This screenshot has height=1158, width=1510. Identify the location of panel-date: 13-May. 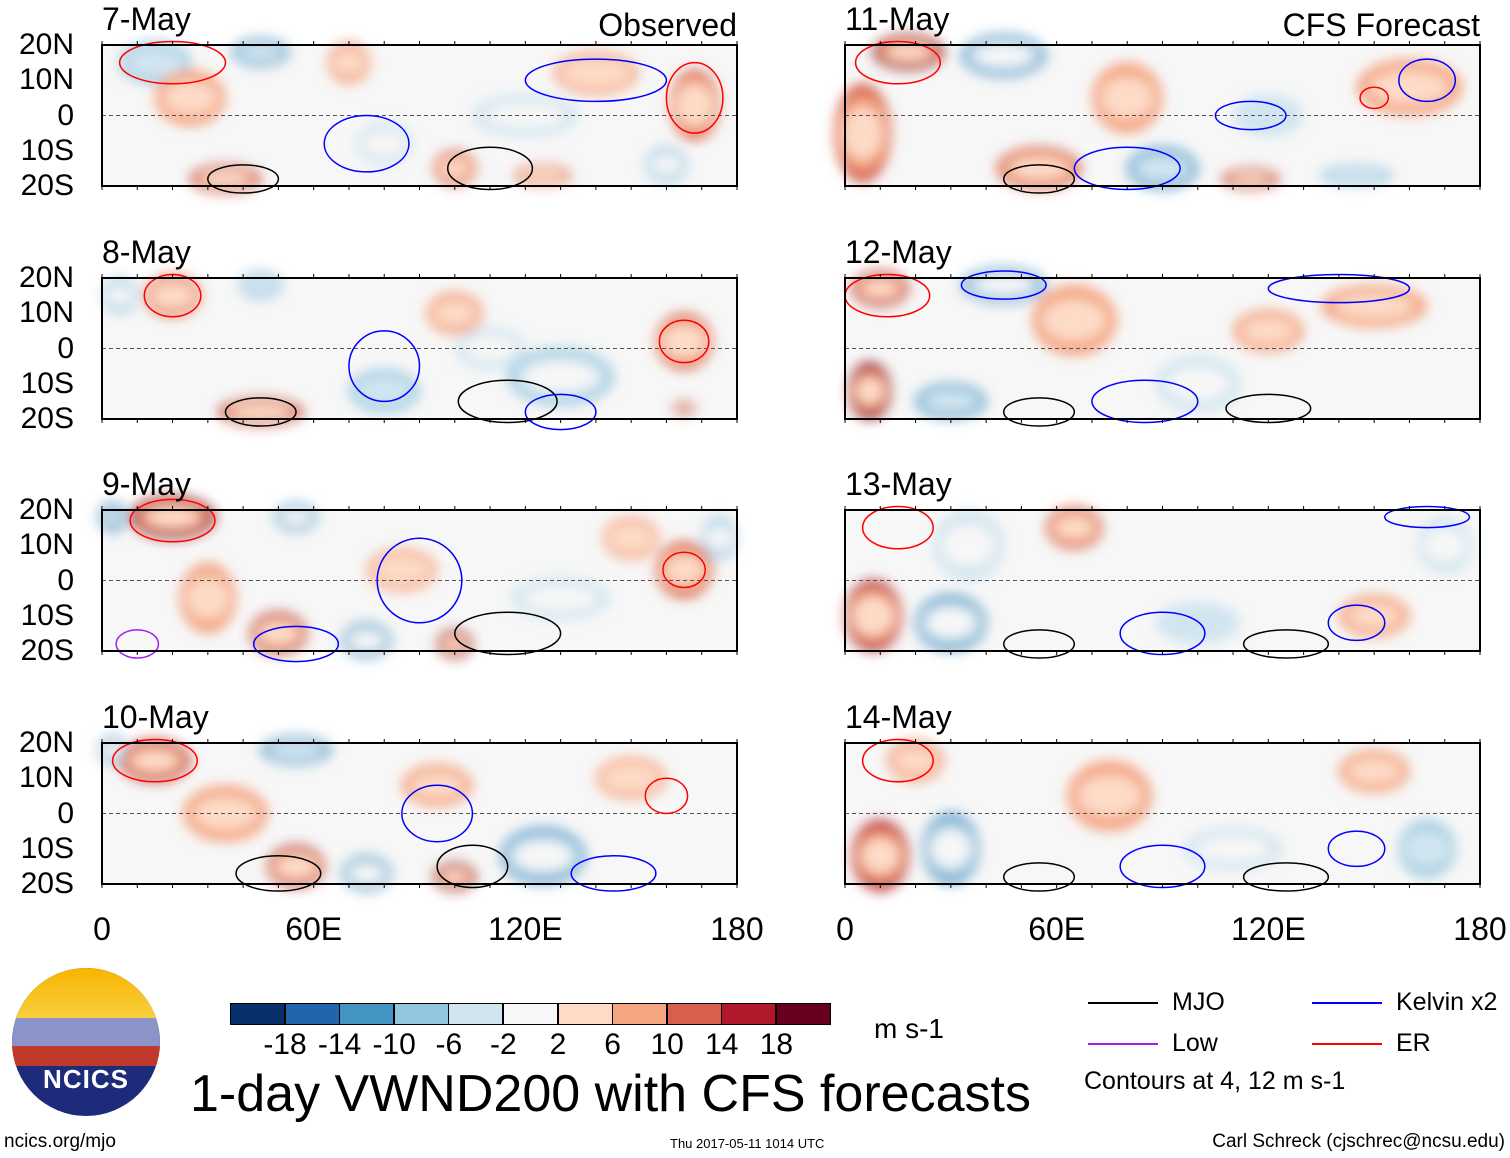
(898, 484).